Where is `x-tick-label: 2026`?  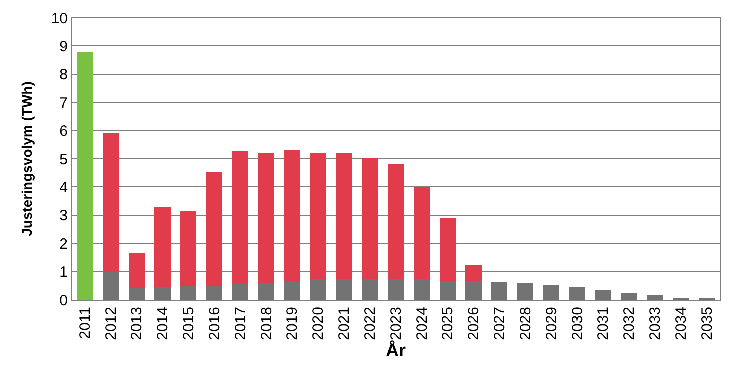 x-tick-label: 2026 is located at coordinates (474, 323).